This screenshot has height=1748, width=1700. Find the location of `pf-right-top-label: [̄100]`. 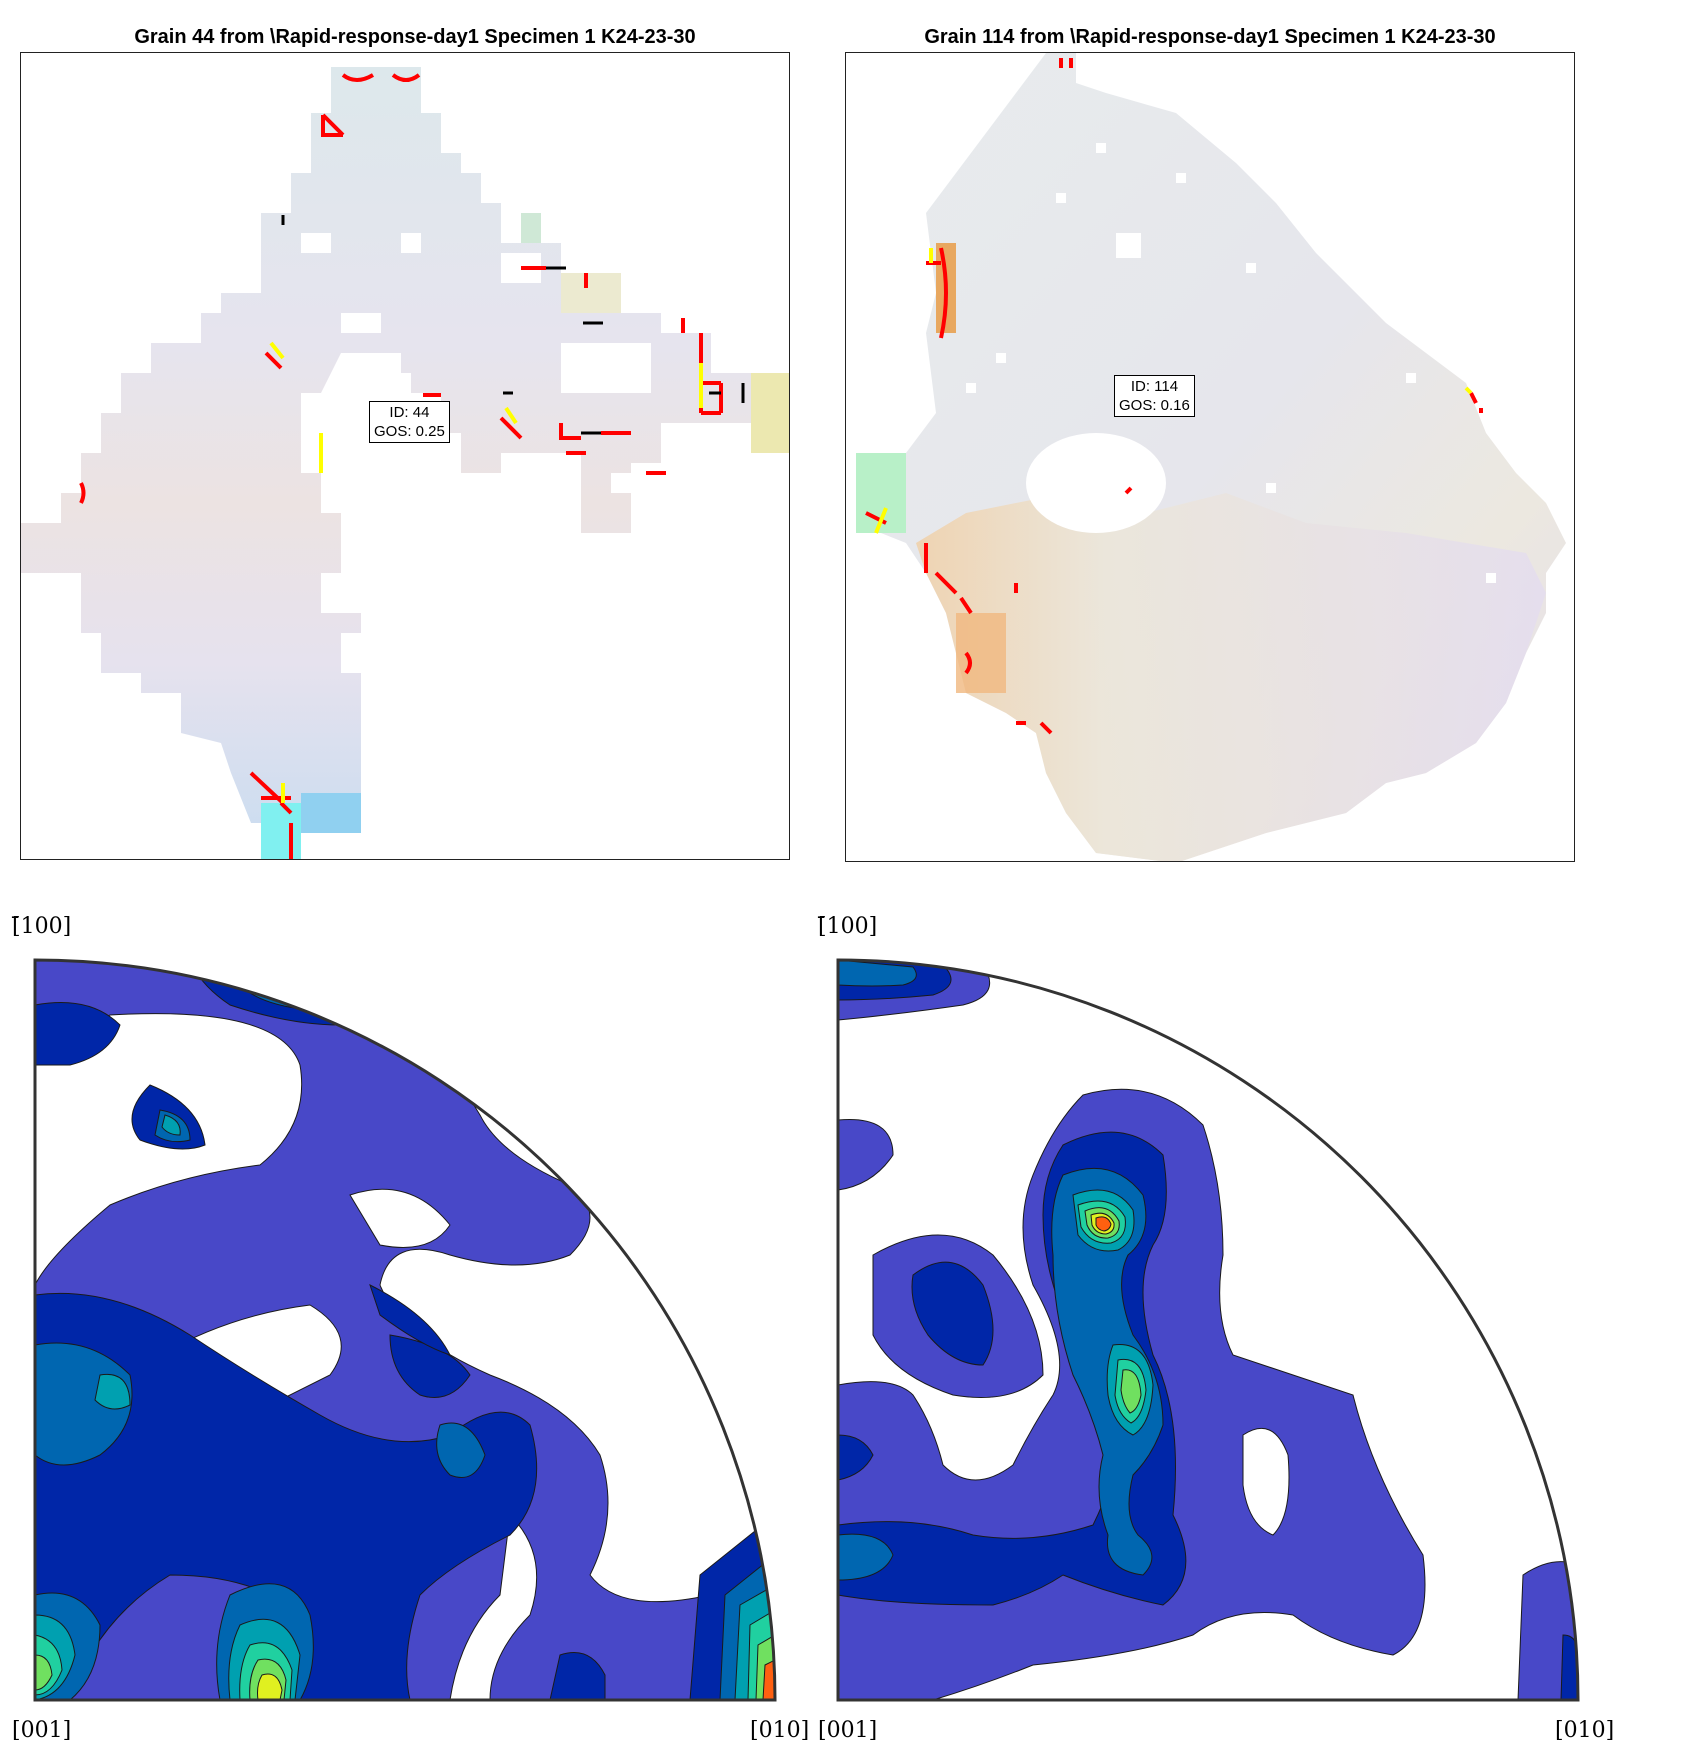

pf-right-top-label: [̄100] is located at coordinates (847, 926).